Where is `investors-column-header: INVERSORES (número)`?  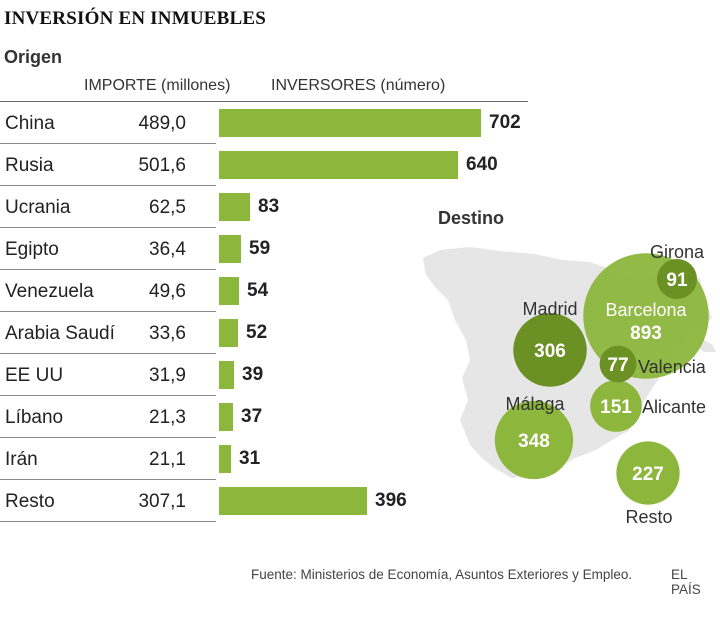 investors-column-header: INVERSORES (número) is located at coordinates (358, 85).